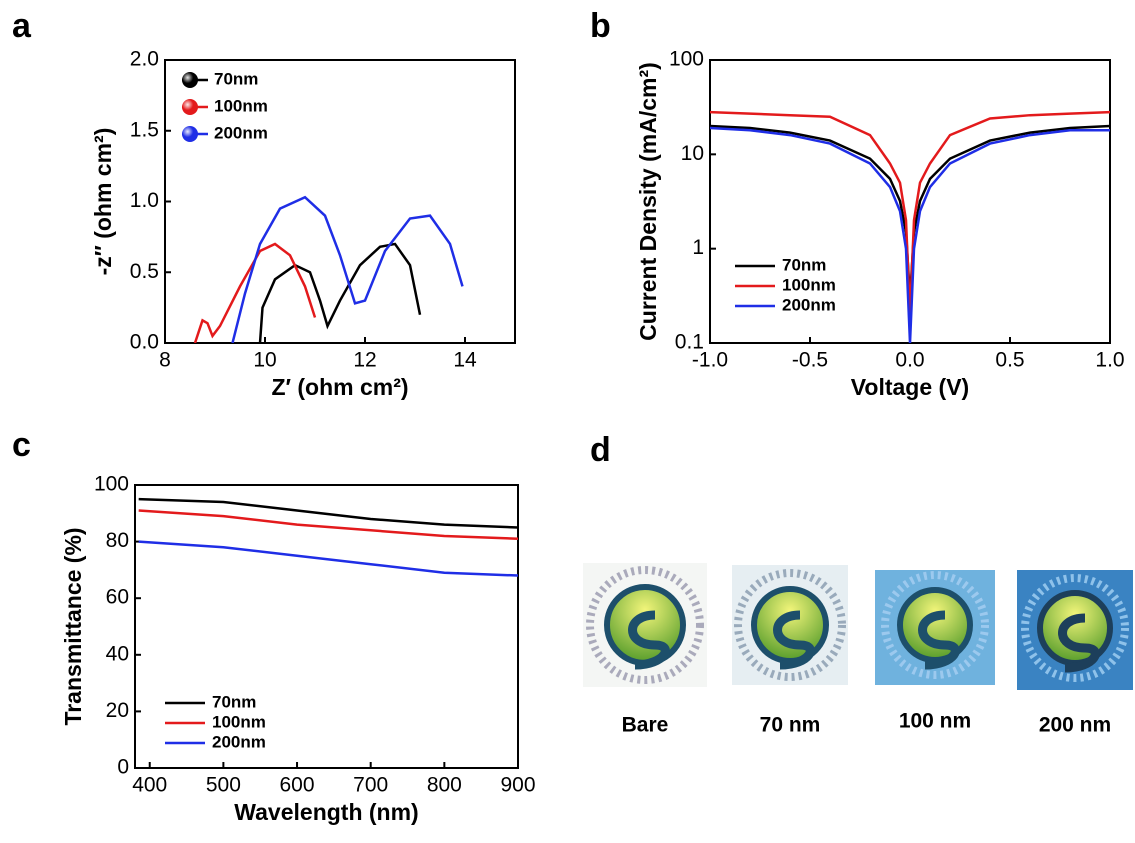  What do you see at coordinates (698, 247) in the screenshot?
I see `y-tick-label: 1` at bounding box center [698, 247].